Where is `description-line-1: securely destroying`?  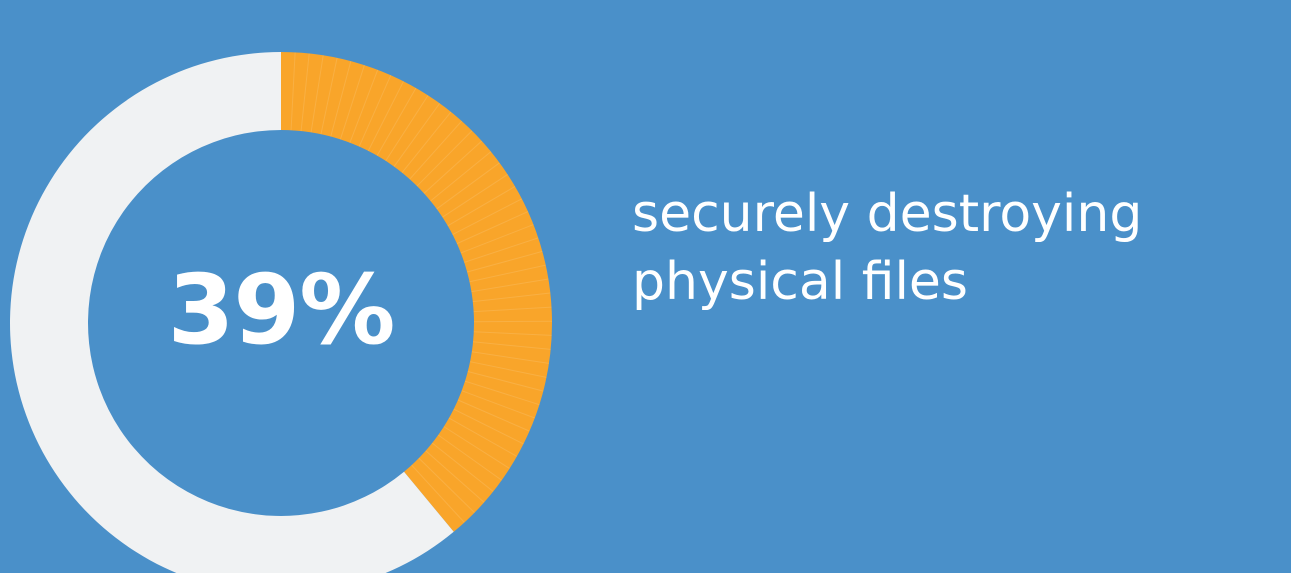 description-line-1: securely destroying is located at coordinates (887, 214).